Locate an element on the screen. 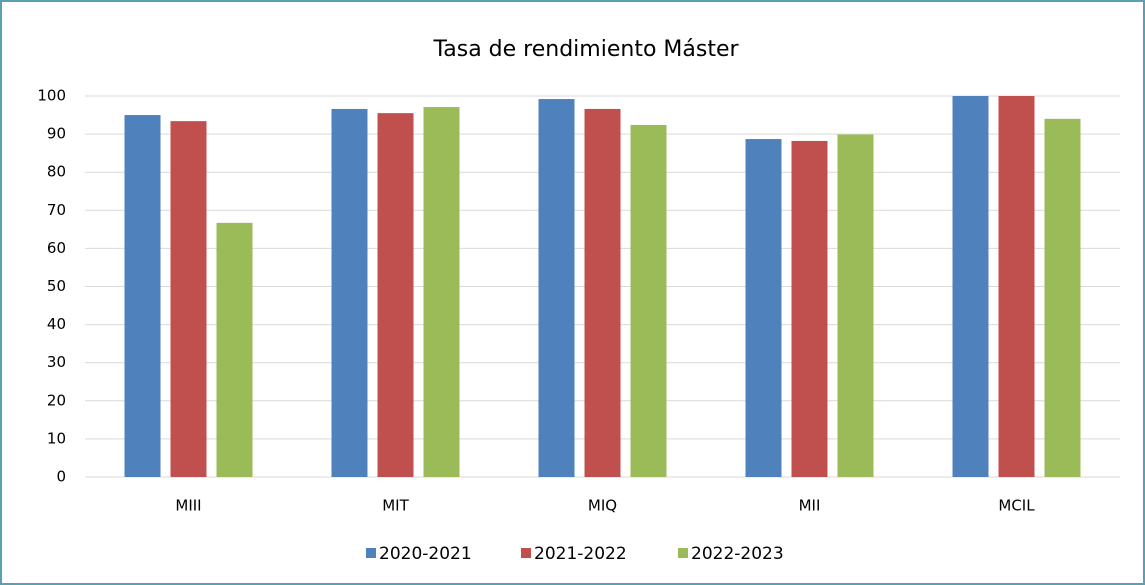  y-tick-label: 30 is located at coordinates (56, 362).